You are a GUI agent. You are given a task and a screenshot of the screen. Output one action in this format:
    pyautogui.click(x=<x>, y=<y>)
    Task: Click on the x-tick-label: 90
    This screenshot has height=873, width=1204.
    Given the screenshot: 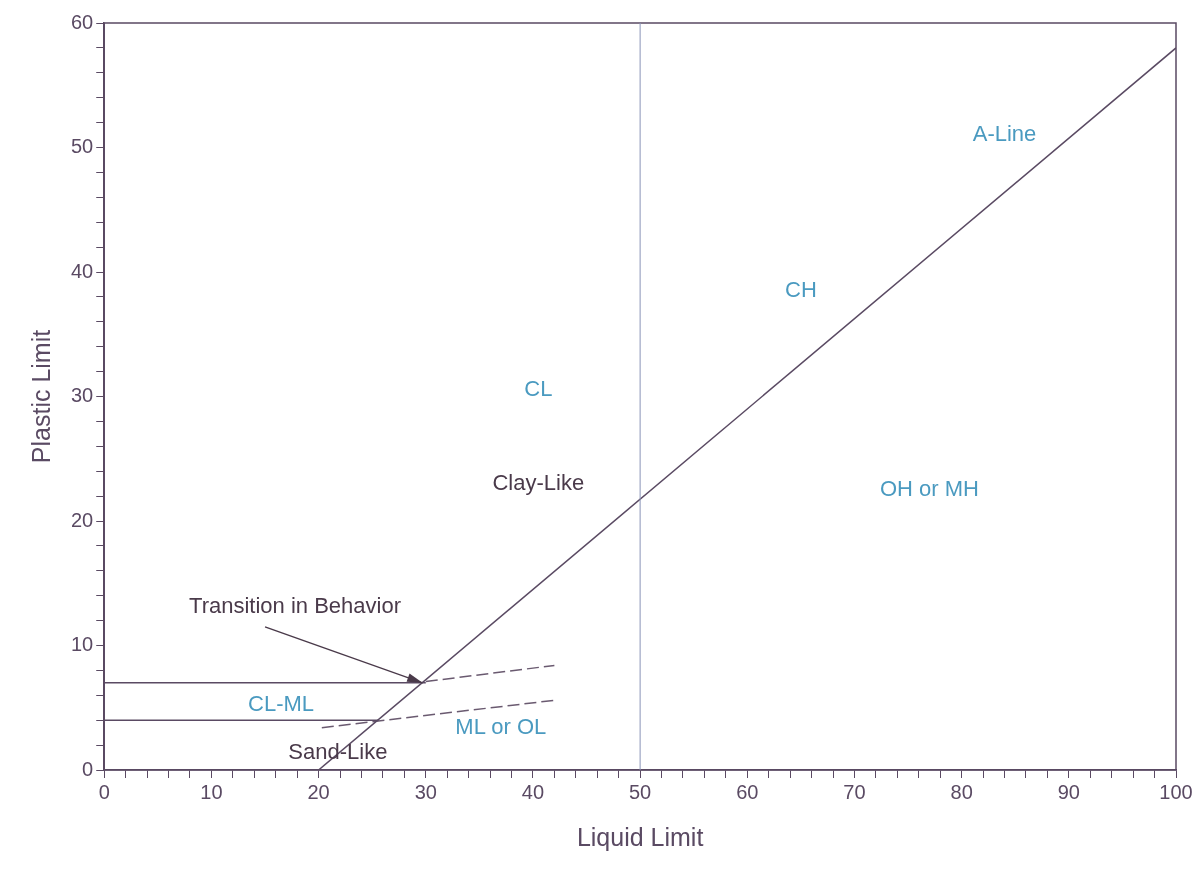 What is the action you would take?
    pyautogui.click(x=1068, y=791)
    